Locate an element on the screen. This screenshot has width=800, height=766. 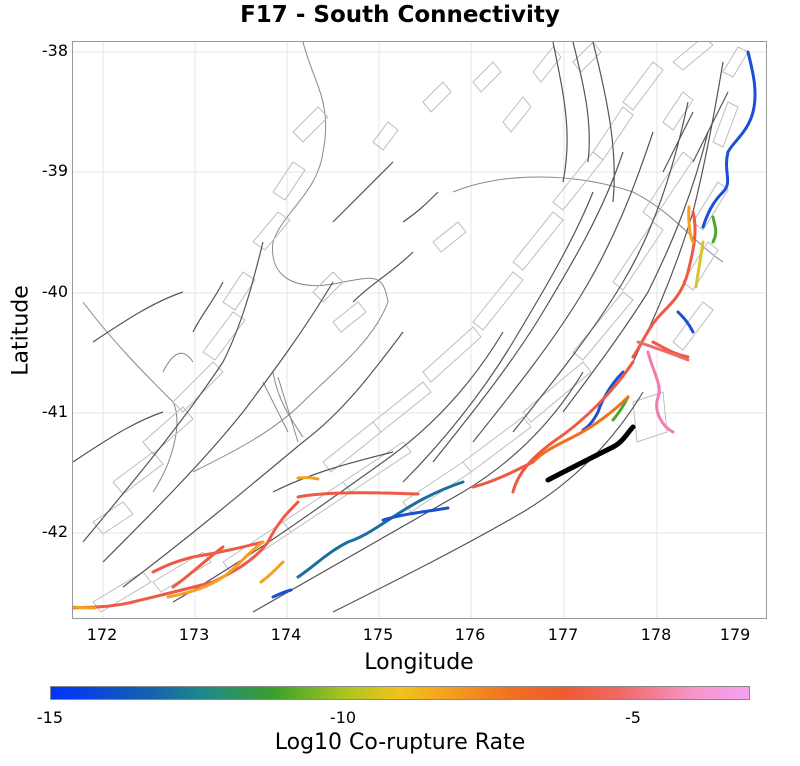
fault-blue-b is located at coordinates (685, 322).